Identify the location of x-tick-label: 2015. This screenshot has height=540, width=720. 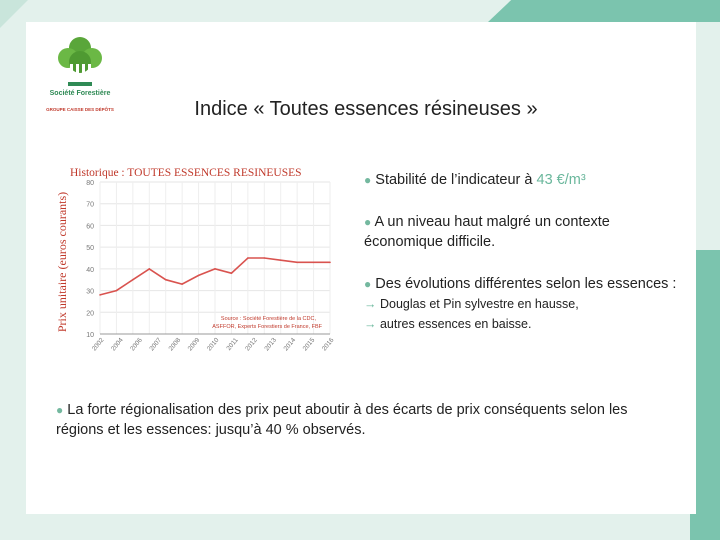
(309, 344).